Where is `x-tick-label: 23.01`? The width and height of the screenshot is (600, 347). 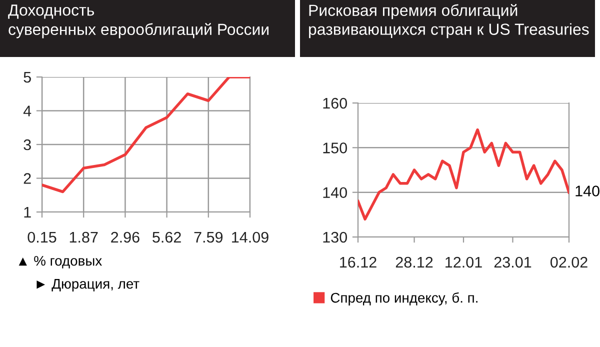
x-tick-label: 23.01 is located at coordinates (513, 262).